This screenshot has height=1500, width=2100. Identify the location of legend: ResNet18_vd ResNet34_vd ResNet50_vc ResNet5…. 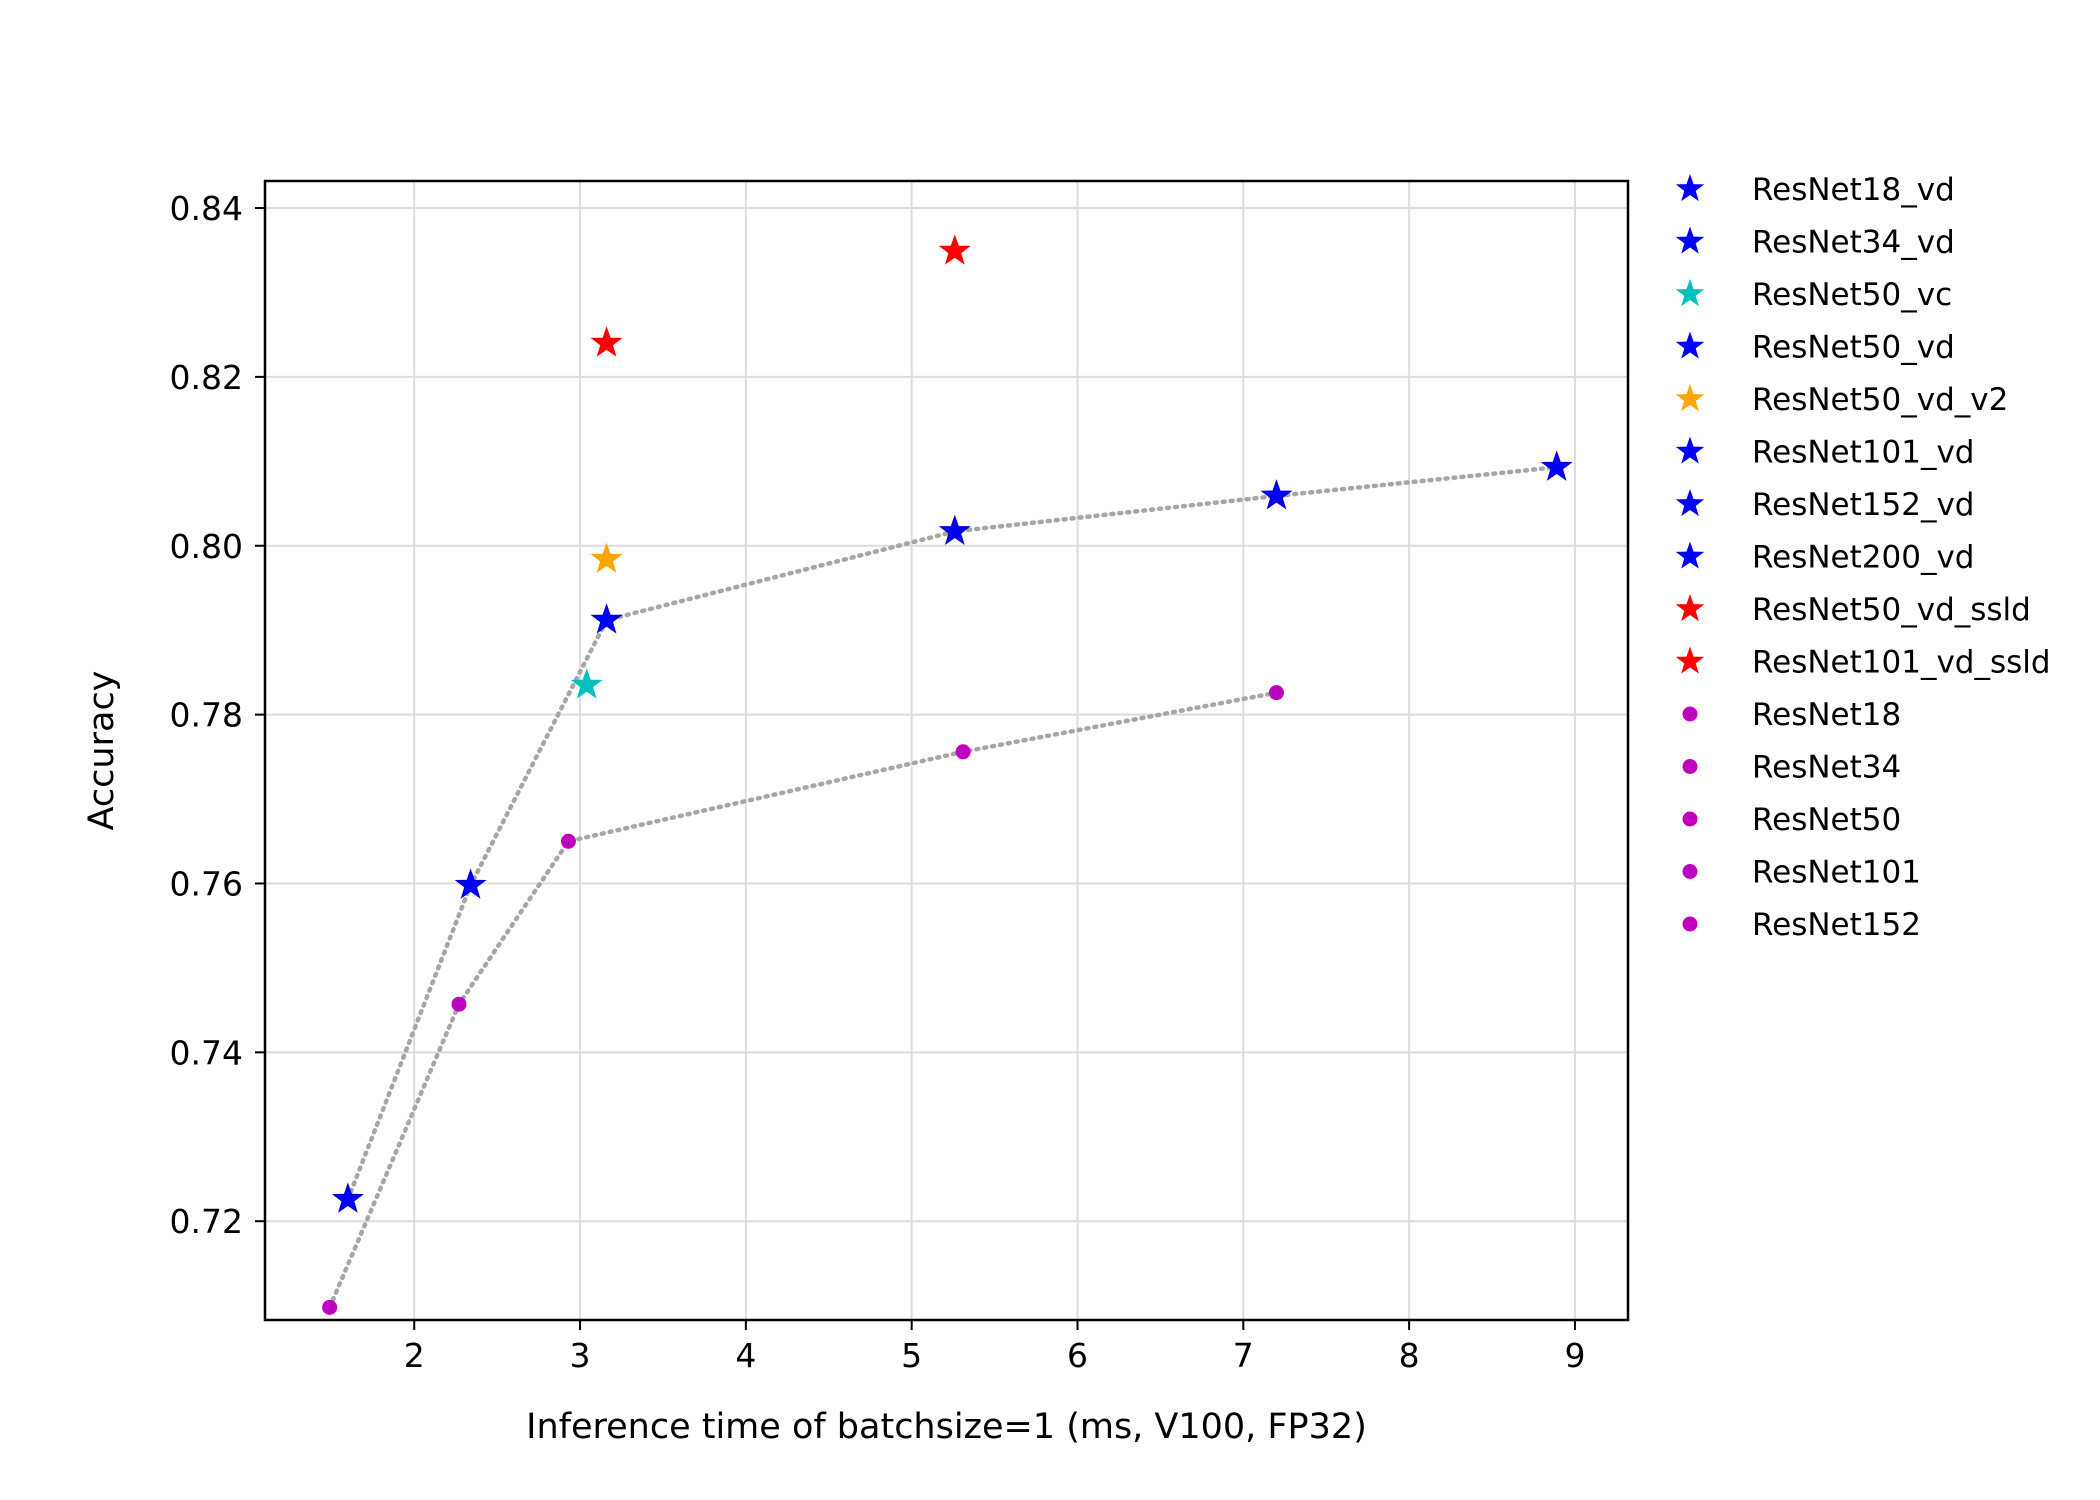
(1863, 557).